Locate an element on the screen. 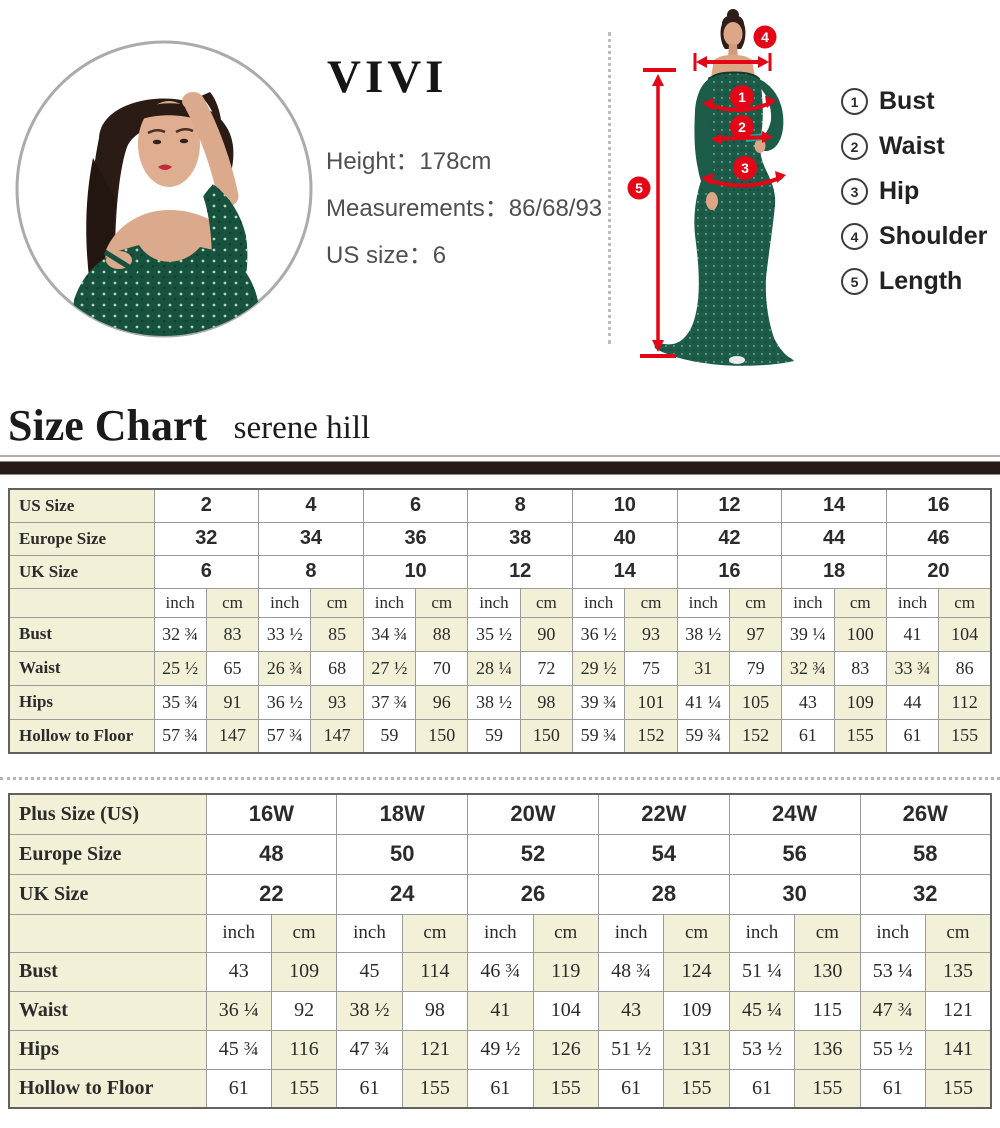  size-cell: 8 is located at coordinates (520, 505).